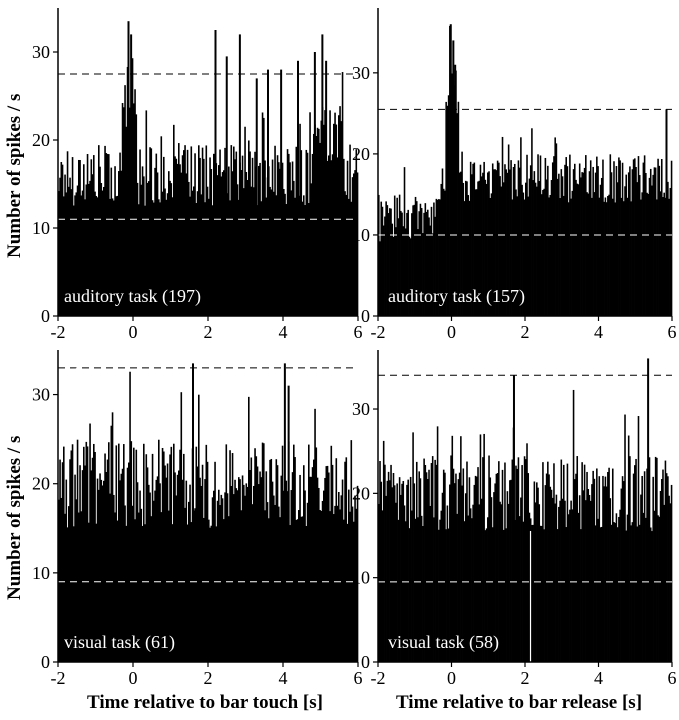 Image resolution: width=679 pixels, height=720 pixels. I want to click on task-annotation: auditory task (197), so click(132, 296).